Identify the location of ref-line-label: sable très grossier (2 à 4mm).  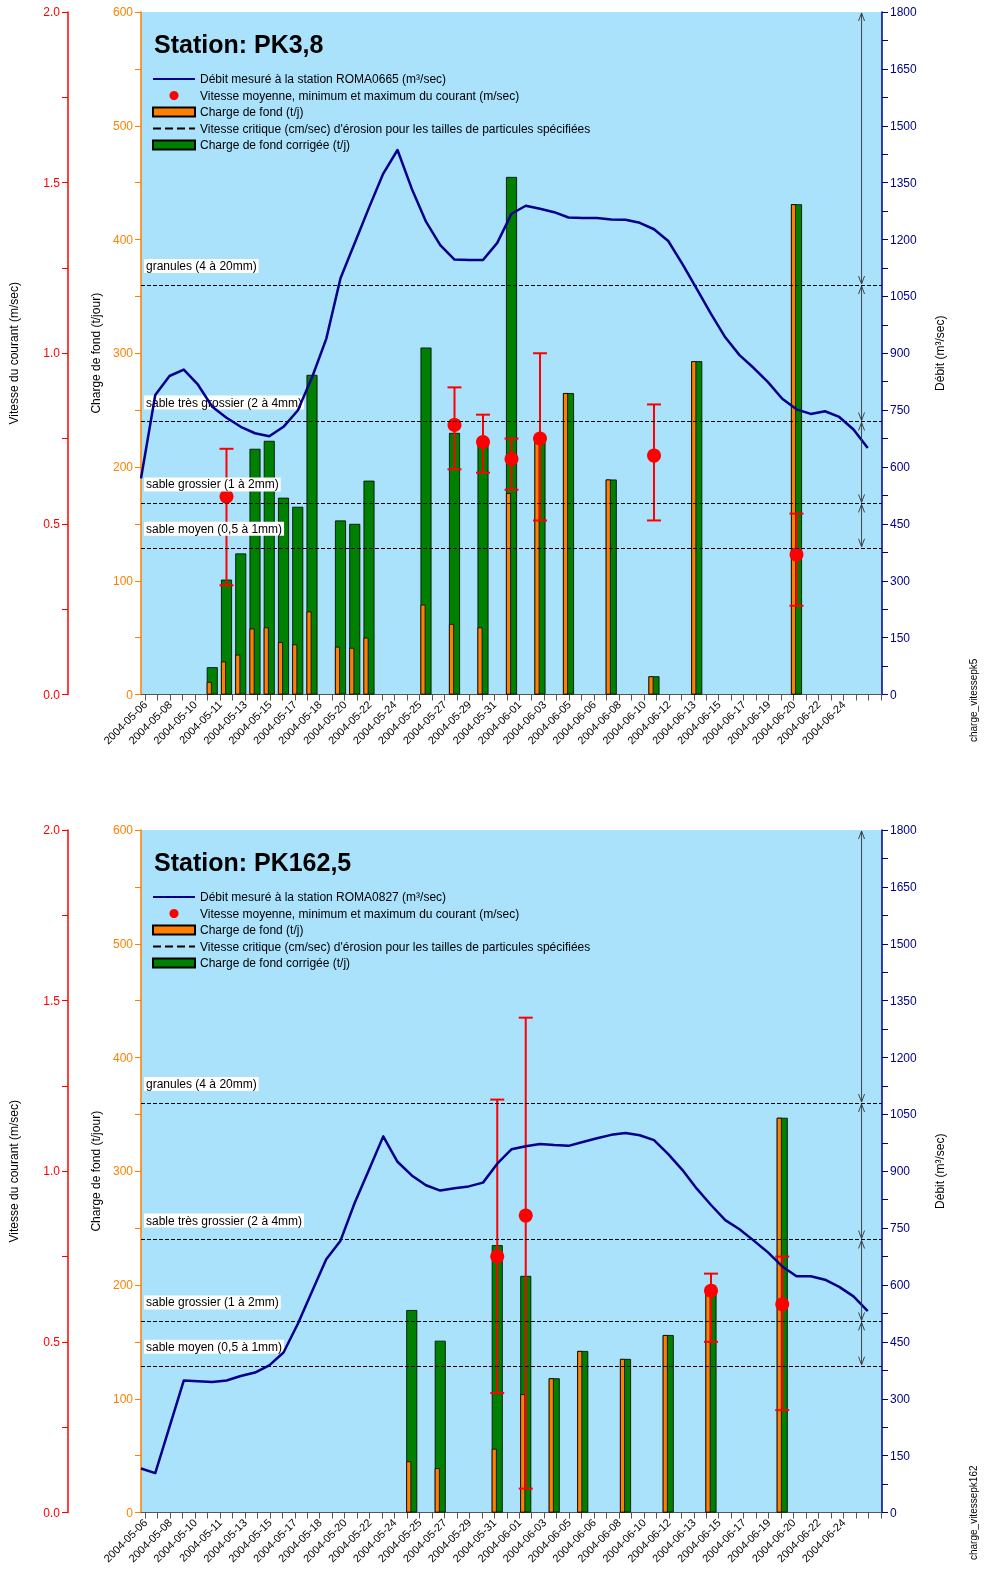
(224, 1220).